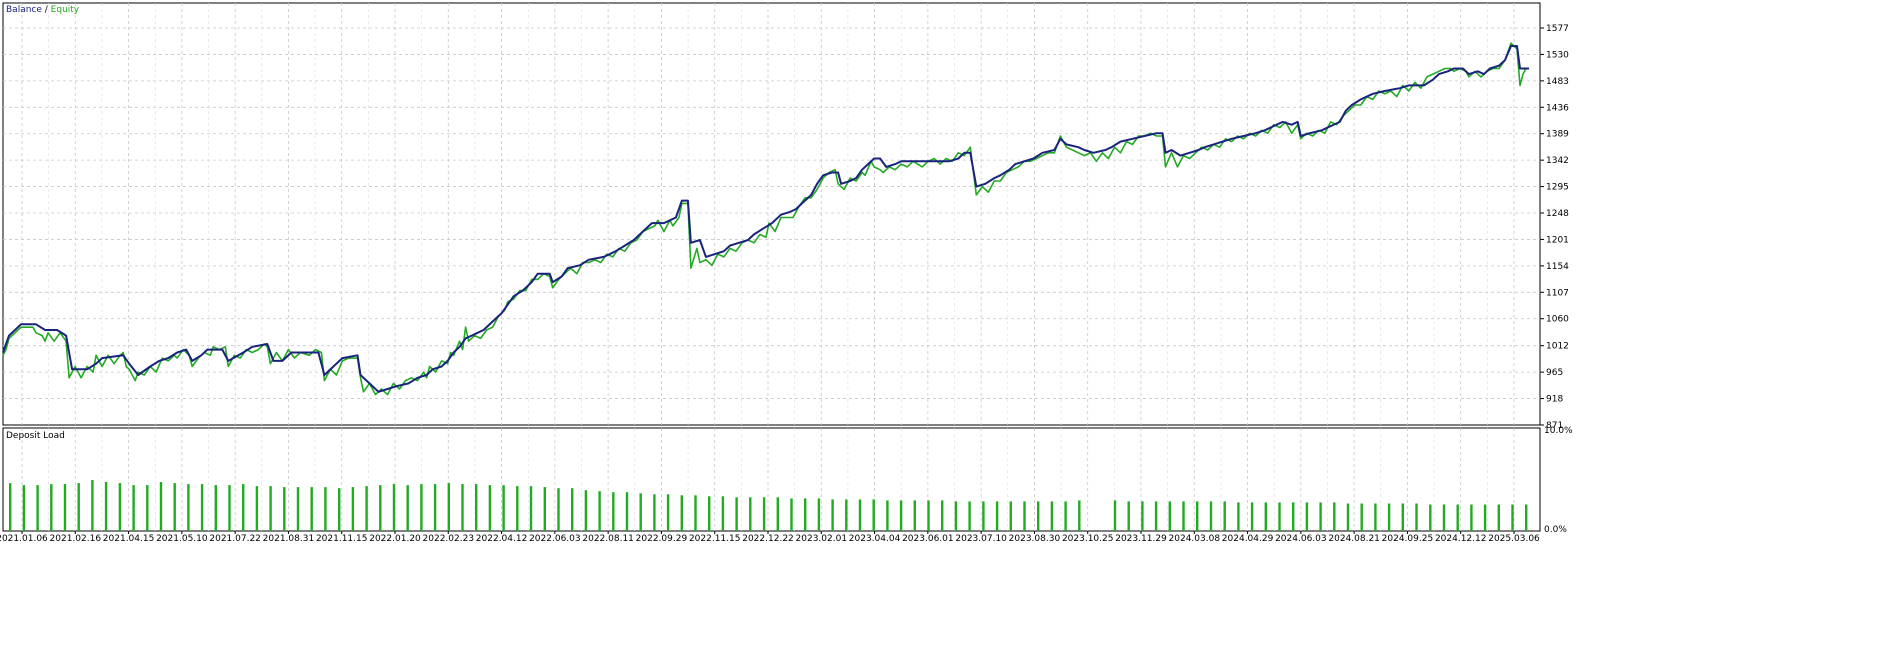  Describe the element at coordinates (555, 539) in the screenshot. I see `x-tick-label: 2022.06.03` at that location.